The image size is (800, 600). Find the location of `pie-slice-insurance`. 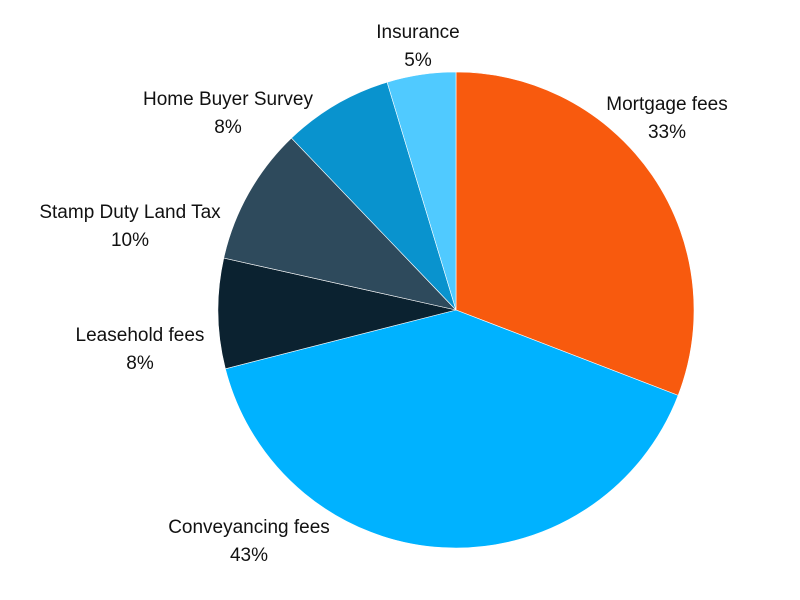

pie-slice-insurance is located at coordinates (421, 191).